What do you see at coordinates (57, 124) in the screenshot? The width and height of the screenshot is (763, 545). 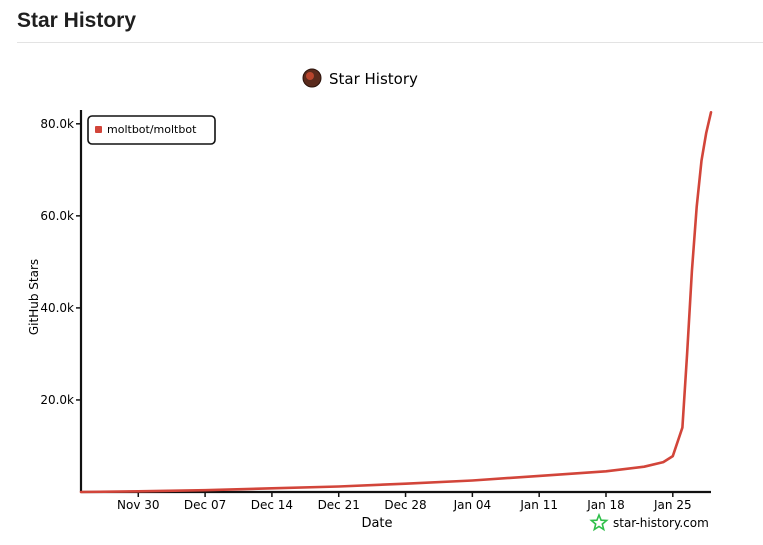 I see `y-tick-label: 80.0k` at bounding box center [57, 124].